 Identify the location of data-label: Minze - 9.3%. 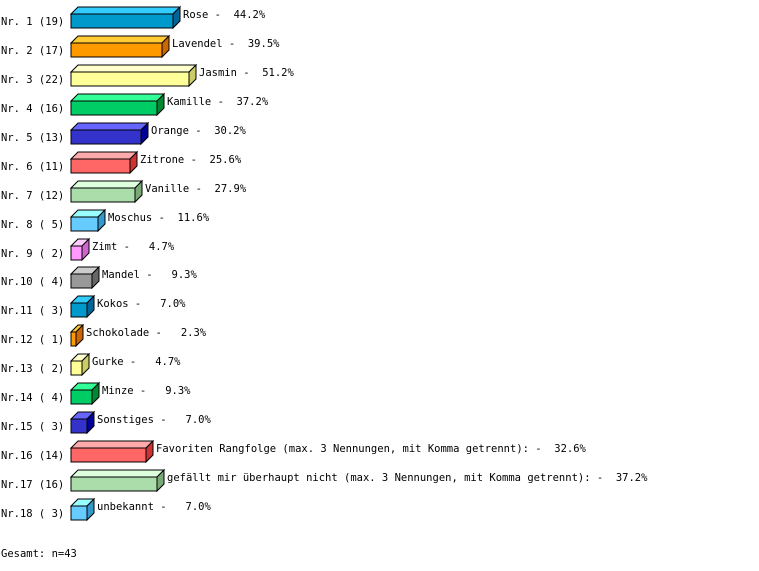
(146, 391).